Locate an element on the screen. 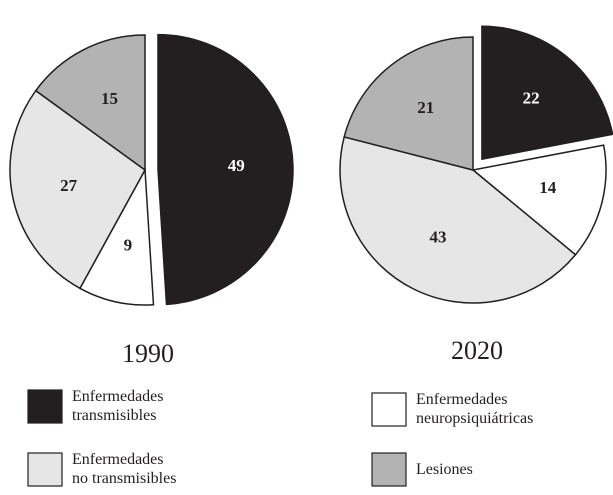  slice-label: 14 is located at coordinates (548, 187).